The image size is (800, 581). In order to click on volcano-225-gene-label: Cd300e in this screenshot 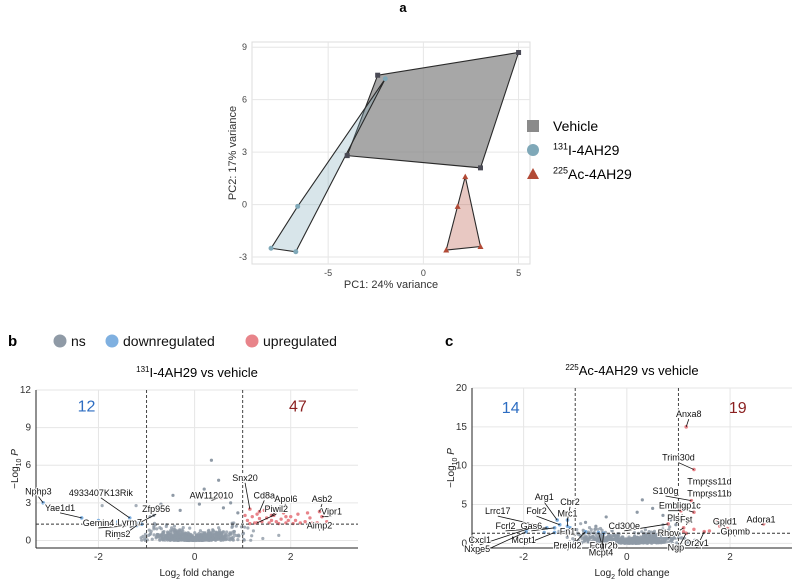, I will do `click(624, 526)`.